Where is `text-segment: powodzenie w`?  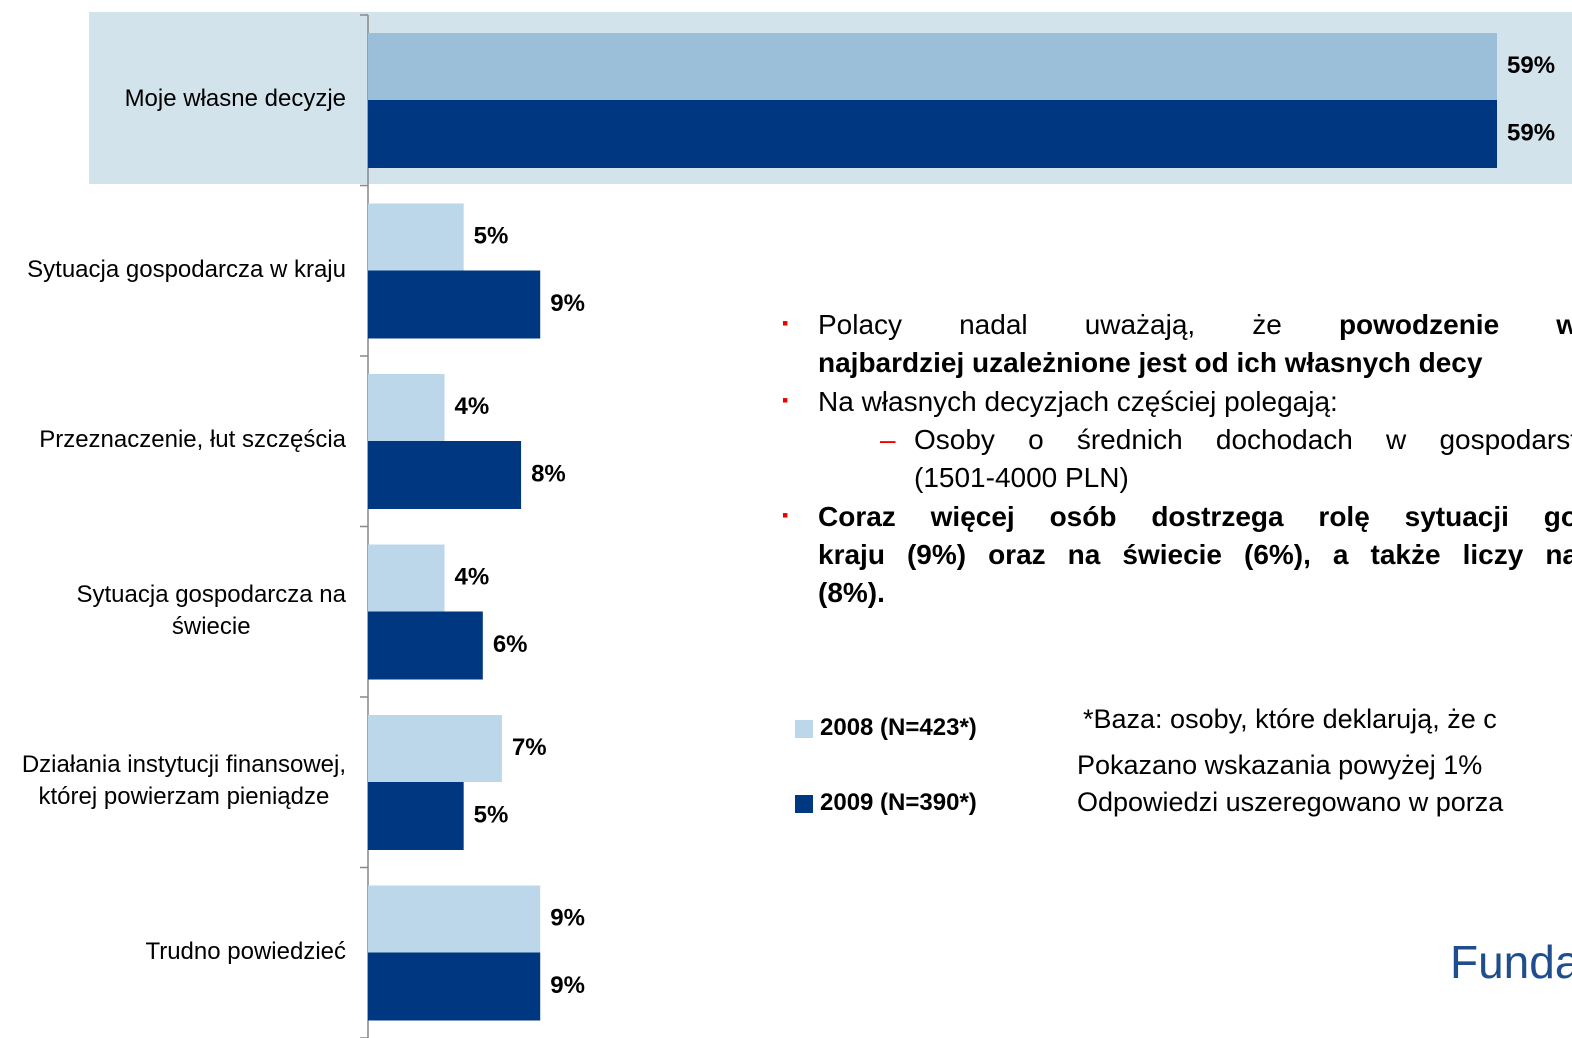 text-segment: powodzenie w is located at coordinates (1455, 324).